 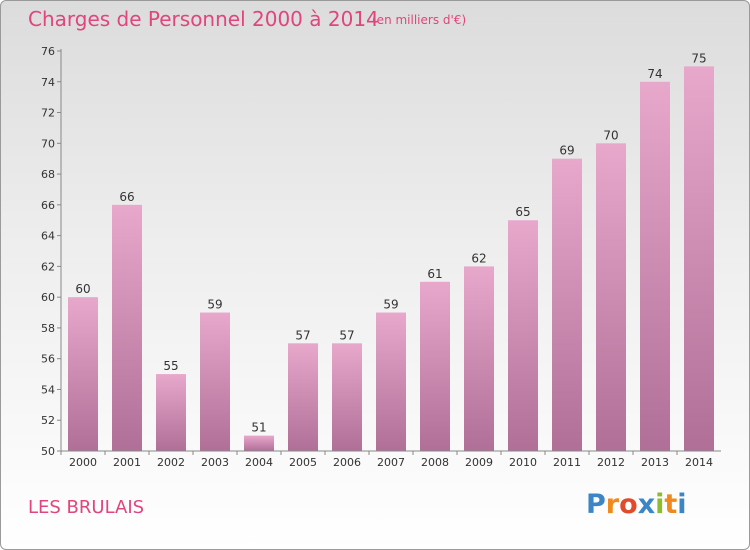 What do you see at coordinates (83, 374) in the screenshot?
I see `bar-2000` at bounding box center [83, 374].